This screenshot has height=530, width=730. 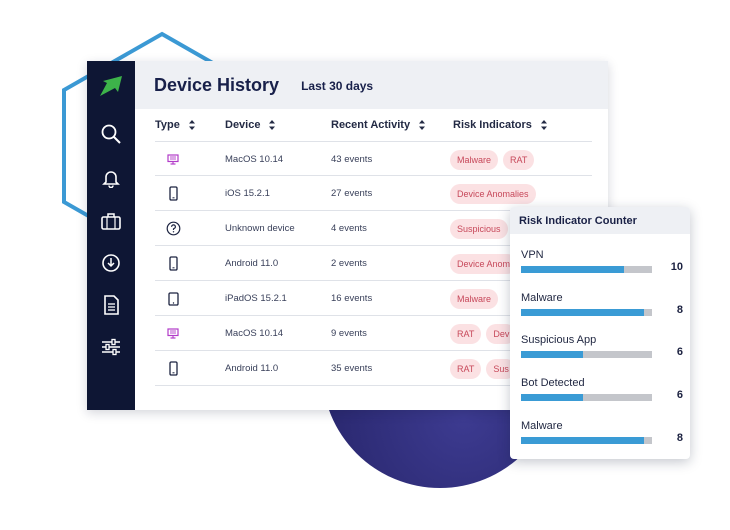 I want to click on risk-indicators: RAT Sus, so click(x=521, y=368).